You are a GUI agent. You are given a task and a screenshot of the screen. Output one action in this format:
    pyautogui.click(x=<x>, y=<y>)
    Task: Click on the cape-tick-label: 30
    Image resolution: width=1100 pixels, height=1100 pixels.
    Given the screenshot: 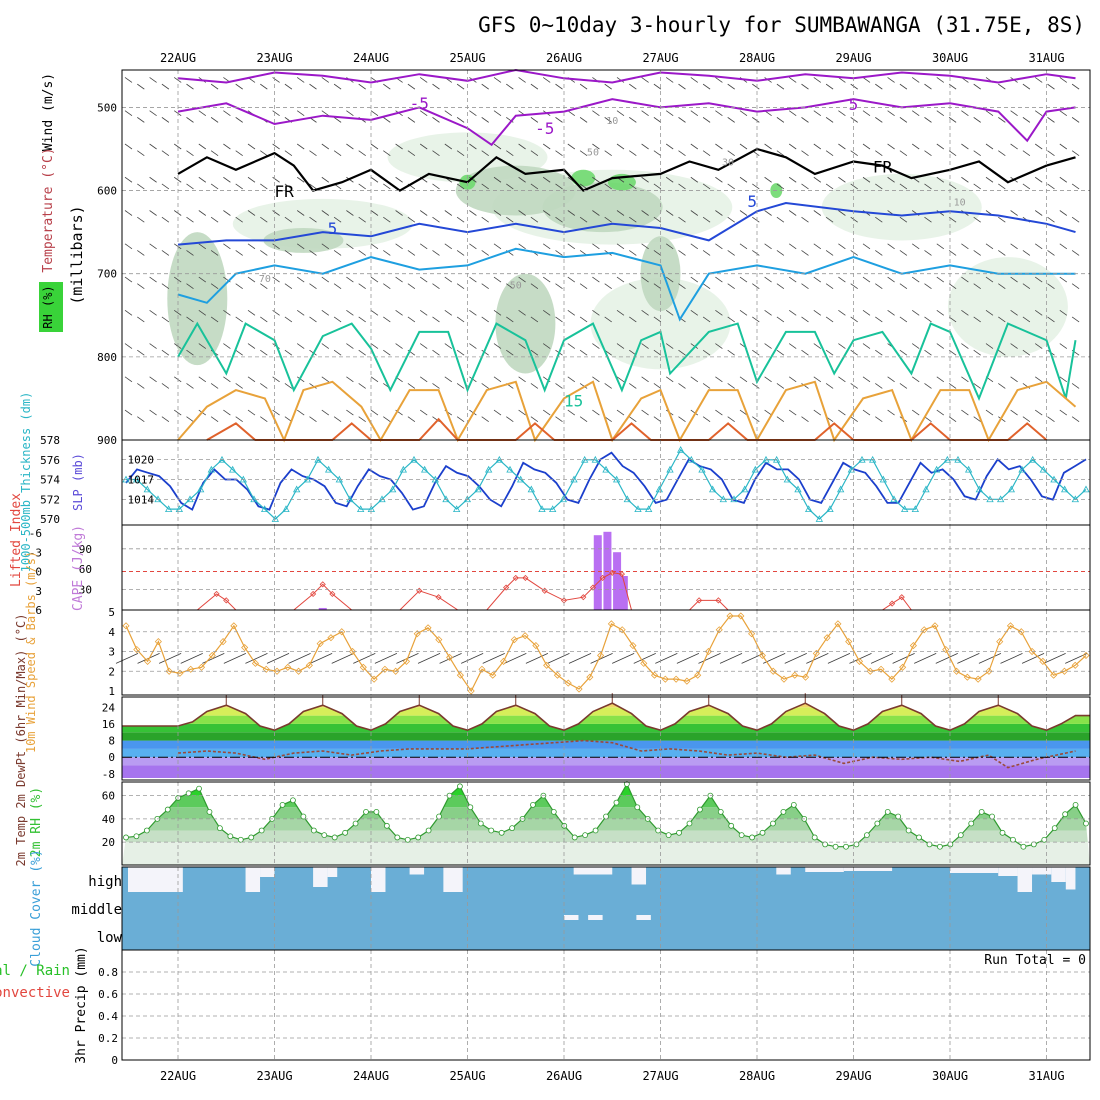 What is the action you would take?
    pyautogui.click(x=85, y=590)
    